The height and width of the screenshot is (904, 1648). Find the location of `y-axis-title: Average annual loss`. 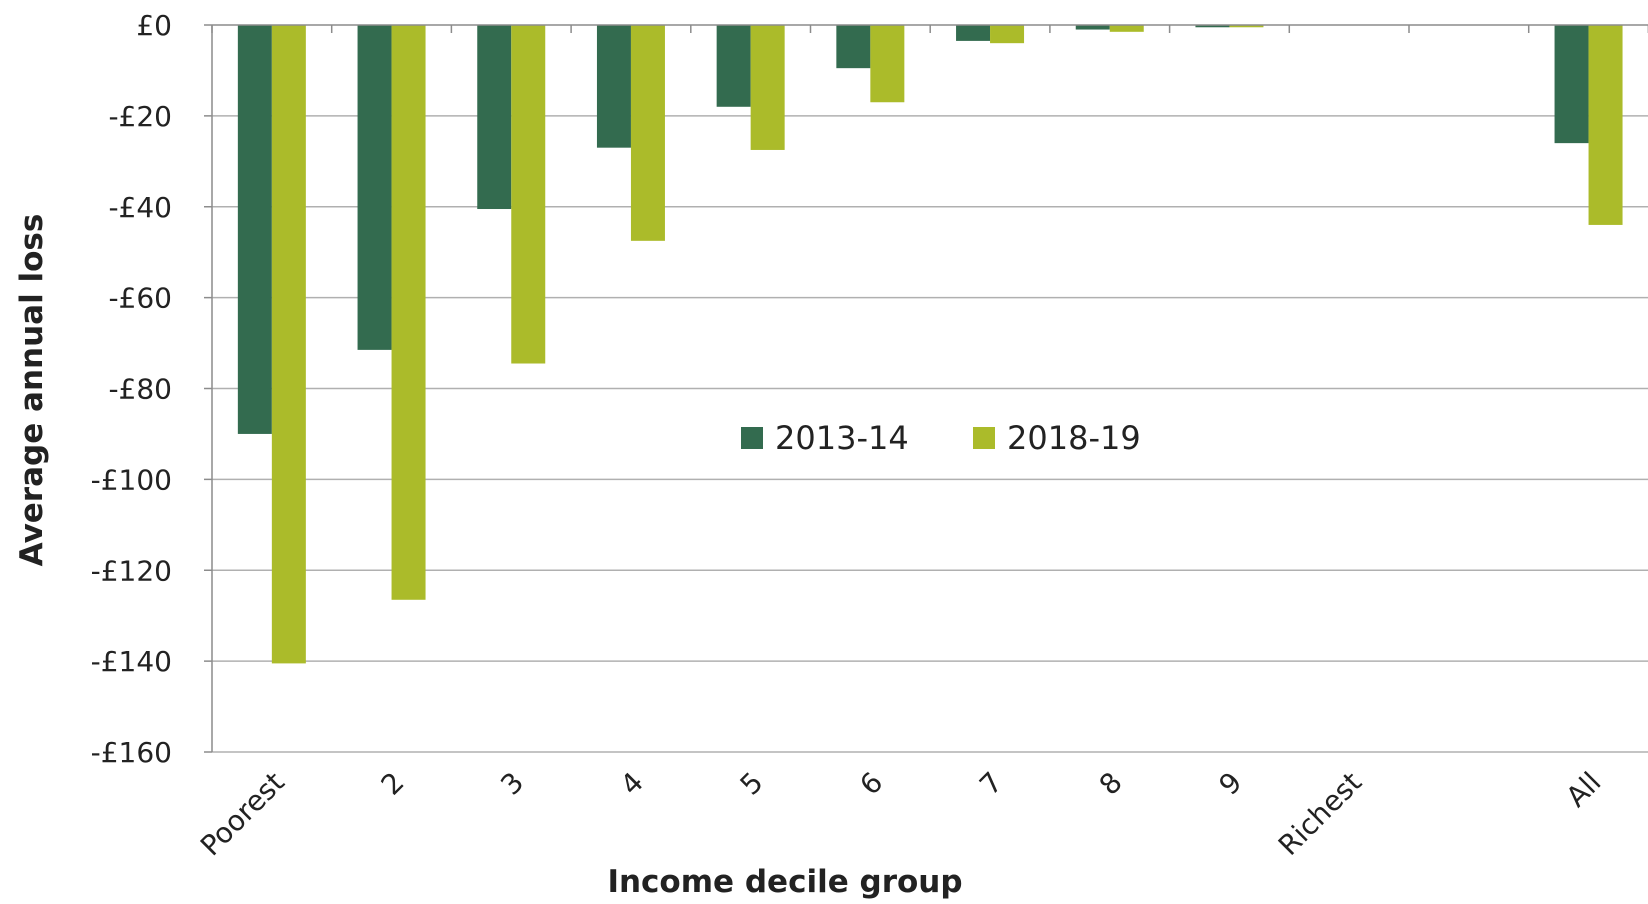

y-axis-title: Average annual loss is located at coordinates (32, 390).